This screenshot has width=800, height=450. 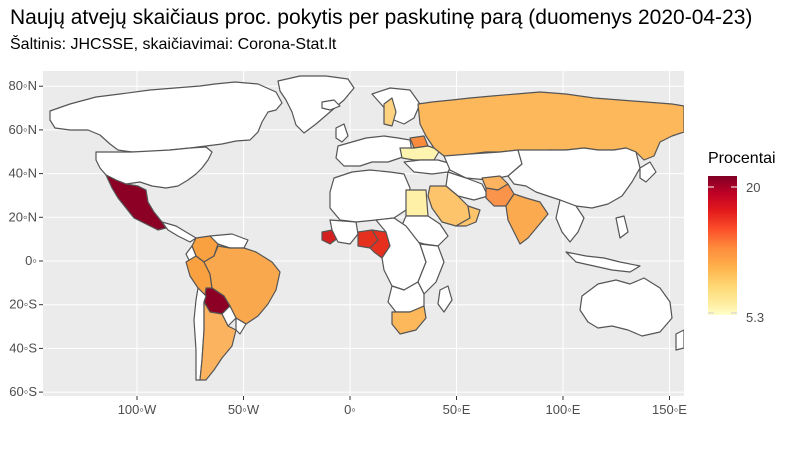 I want to click on region-uruguay, so click(x=241, y=326).